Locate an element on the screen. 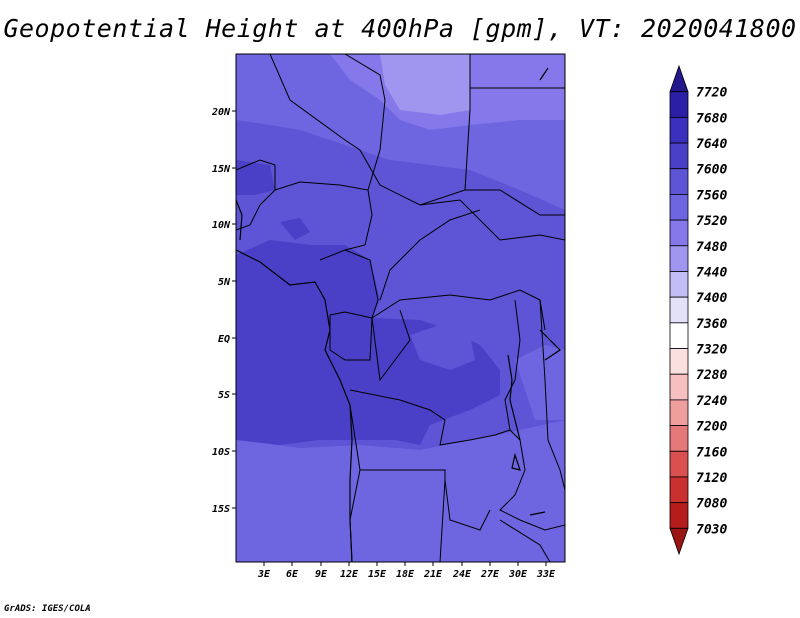  border-chad-sudan is located at coordinates (515, 202).